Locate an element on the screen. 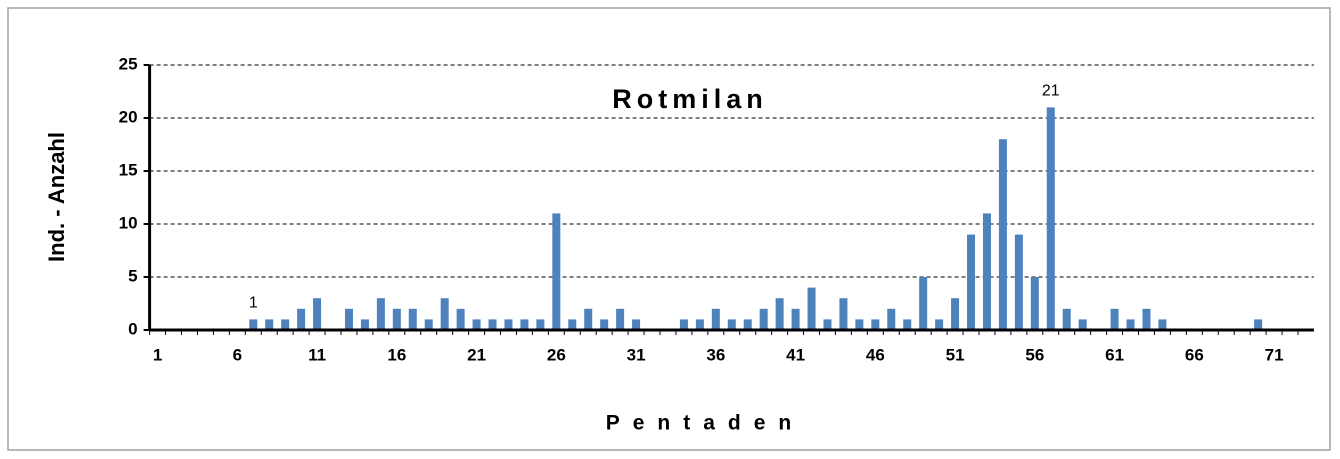  chart-title: Rotmilan is located at coordinates (690, 99).